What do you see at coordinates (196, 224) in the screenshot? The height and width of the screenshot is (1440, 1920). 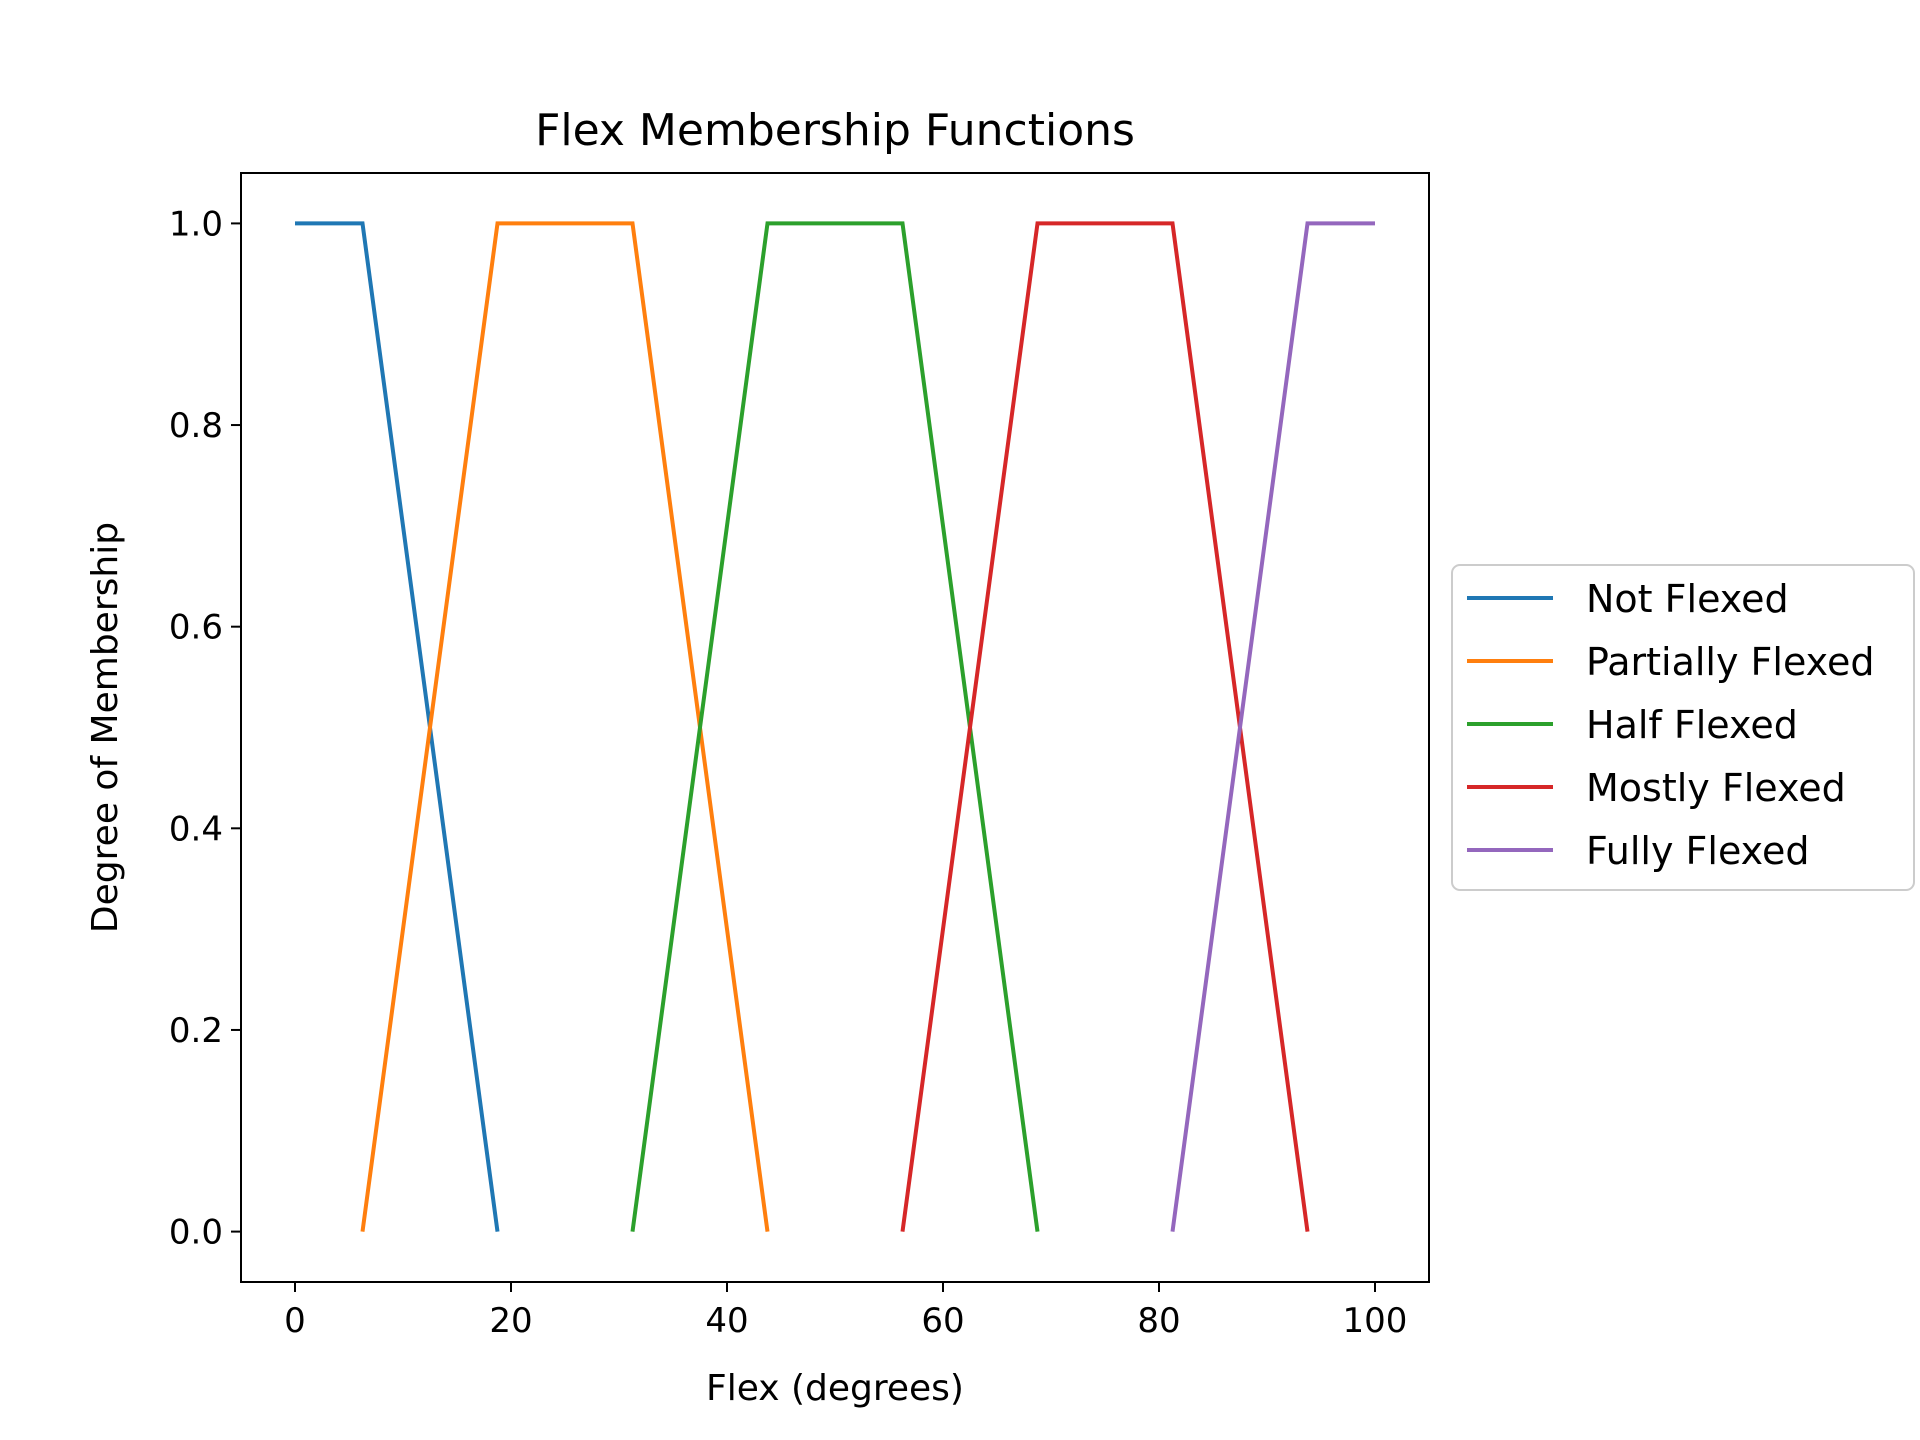 I see `y-tick-label: 1.0` at bounding box center [196, 224].